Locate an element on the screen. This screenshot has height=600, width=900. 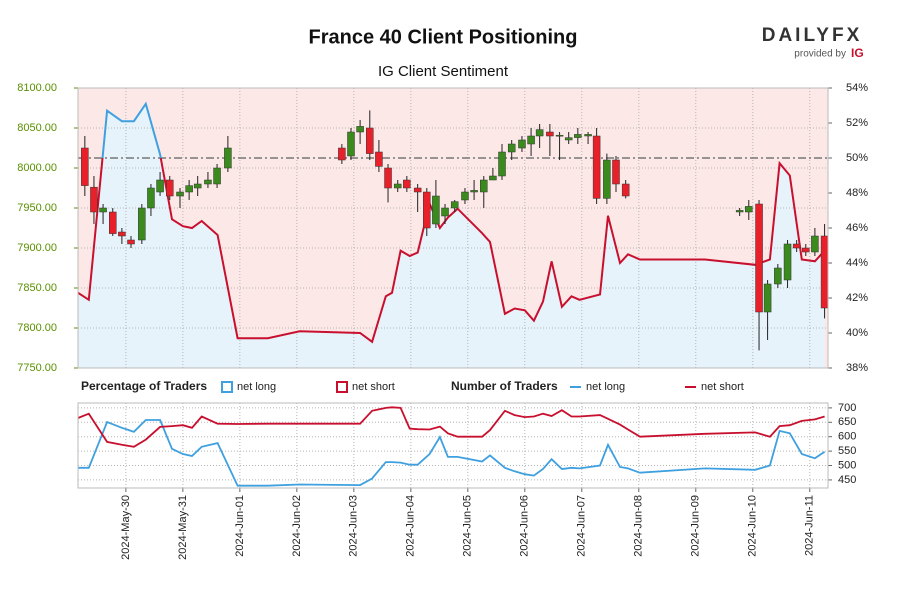
x-tick-label: 2024-May-31 is located at coordinates (183, 527).